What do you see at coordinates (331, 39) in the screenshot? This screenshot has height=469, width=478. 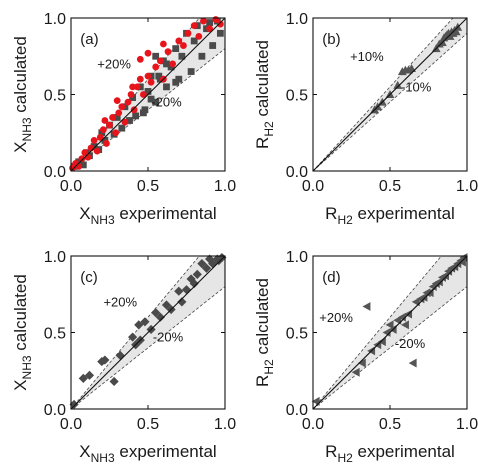 I see `panel-label: (b)` at bounding box center [331, 39].